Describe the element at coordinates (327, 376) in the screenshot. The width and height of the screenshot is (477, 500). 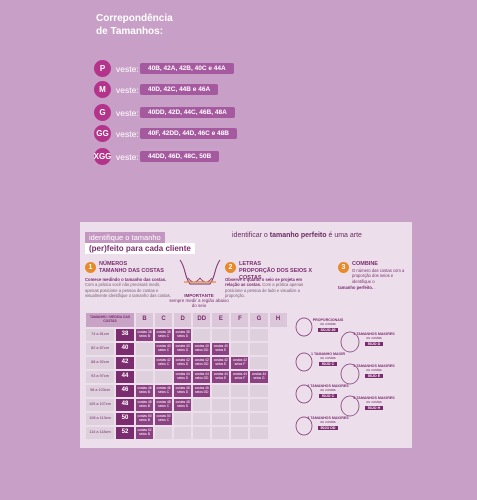
I see `figures` at that location.